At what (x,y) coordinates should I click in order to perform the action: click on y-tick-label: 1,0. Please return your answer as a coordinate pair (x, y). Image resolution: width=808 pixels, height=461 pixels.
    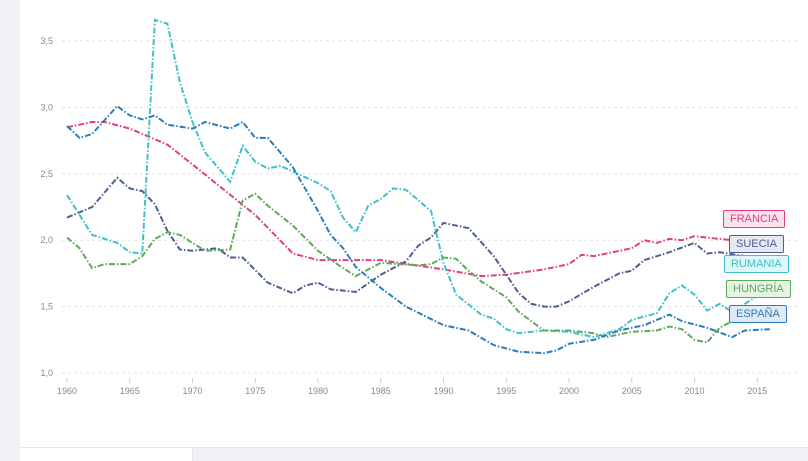
    Looking at the image, I should click on (46, 373).